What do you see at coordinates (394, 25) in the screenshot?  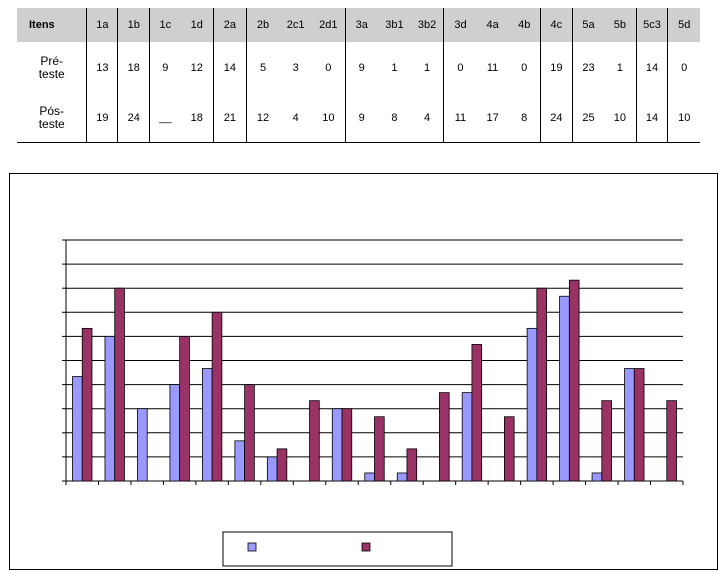 I see `column-header: 3b1` at bounding box center [394, 25].